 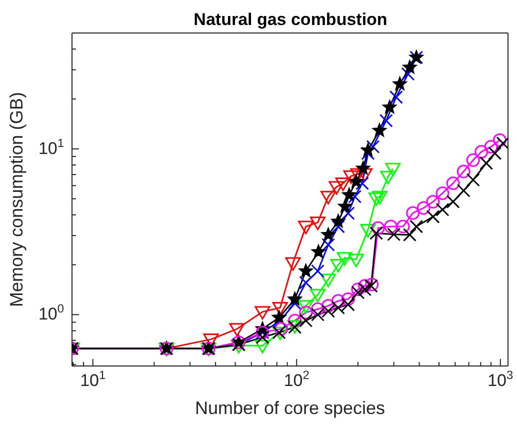 What do you see at coordinates (297, 379) in the screenshot?
I see `x-tick-label: 10$^{2}$` at bounding box center [297, 379].